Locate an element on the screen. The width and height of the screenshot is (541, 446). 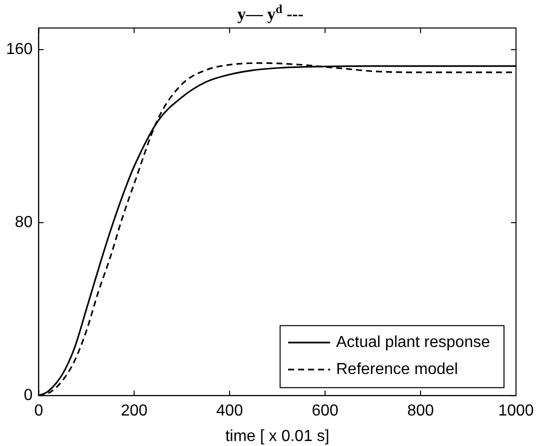
x-tick-label: 200 is located at coordinates (134, 411).